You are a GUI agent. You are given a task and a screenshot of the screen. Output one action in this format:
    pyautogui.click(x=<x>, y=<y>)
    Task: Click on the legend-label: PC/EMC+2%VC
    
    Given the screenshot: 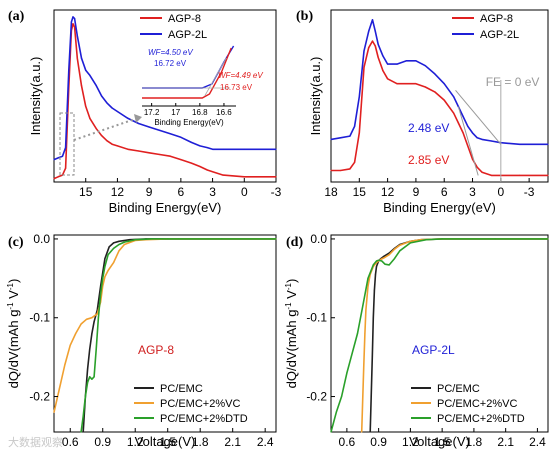 What is the action you would take?
    pyautogui.click(x=477, y=404)
    